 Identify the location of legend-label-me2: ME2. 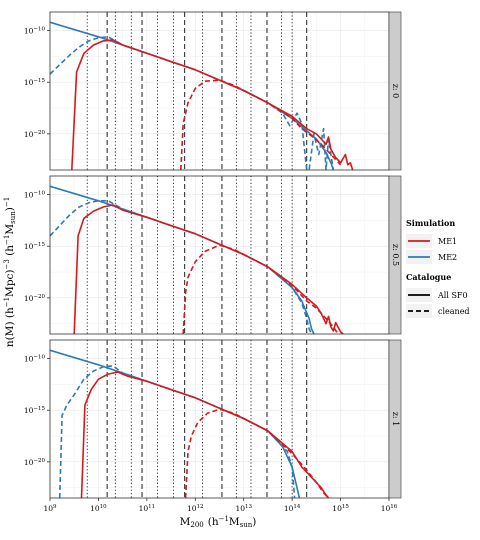
(447, 257).